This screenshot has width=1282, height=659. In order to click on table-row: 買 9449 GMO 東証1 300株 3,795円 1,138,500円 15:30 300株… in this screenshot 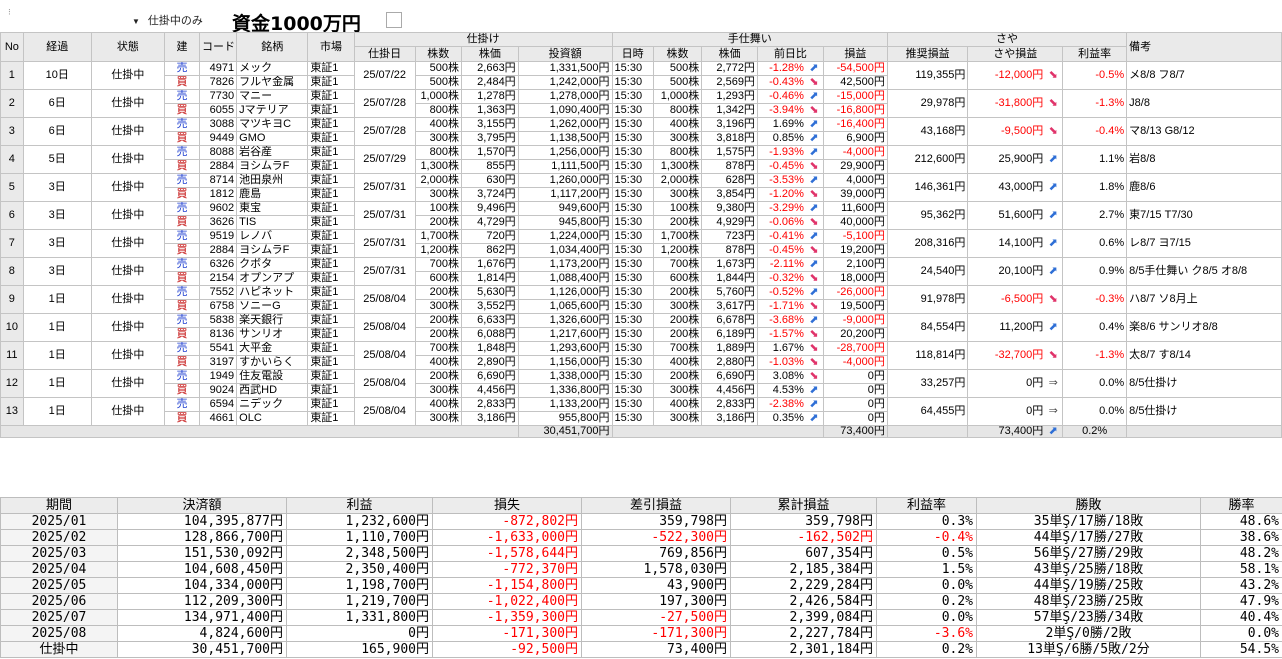, I will do `click(641, 138)`.